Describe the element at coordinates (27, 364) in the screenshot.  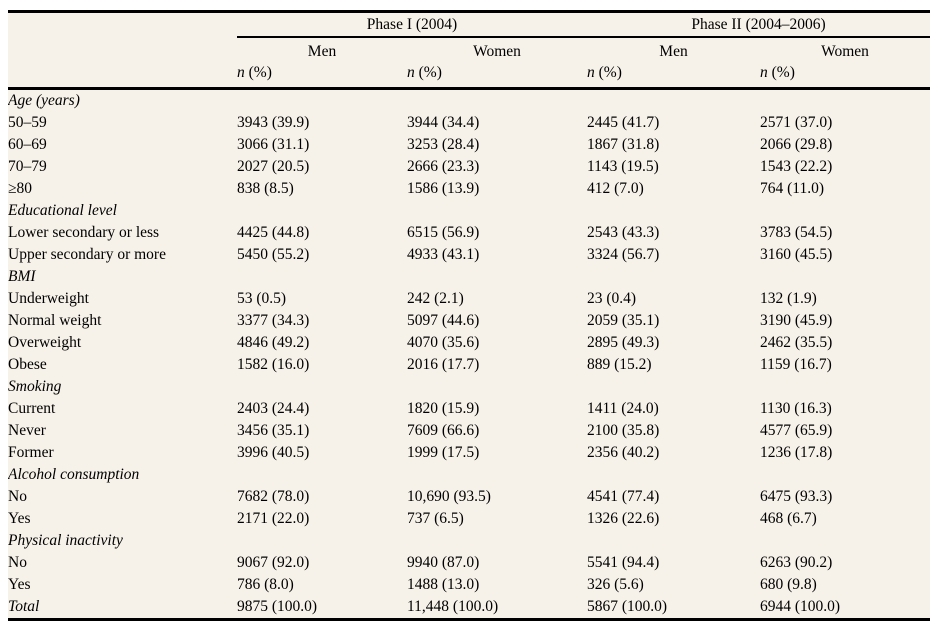
I see `row-label: Obese` at that location.